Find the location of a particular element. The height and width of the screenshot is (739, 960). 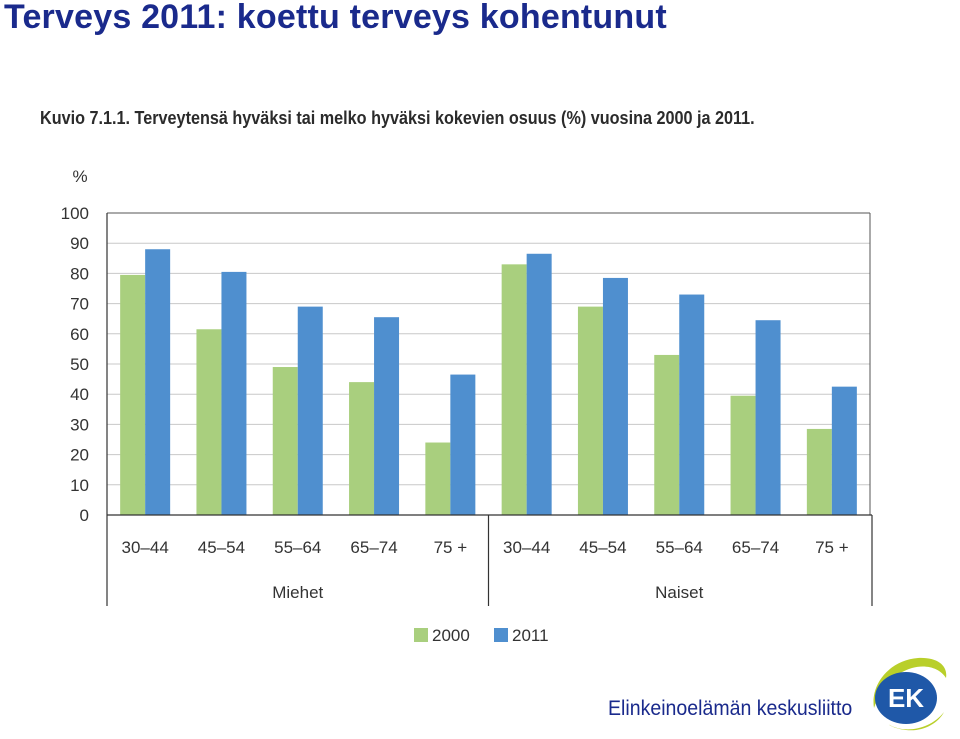

y-tick-label: 40 is located at coordinates (79, 394).